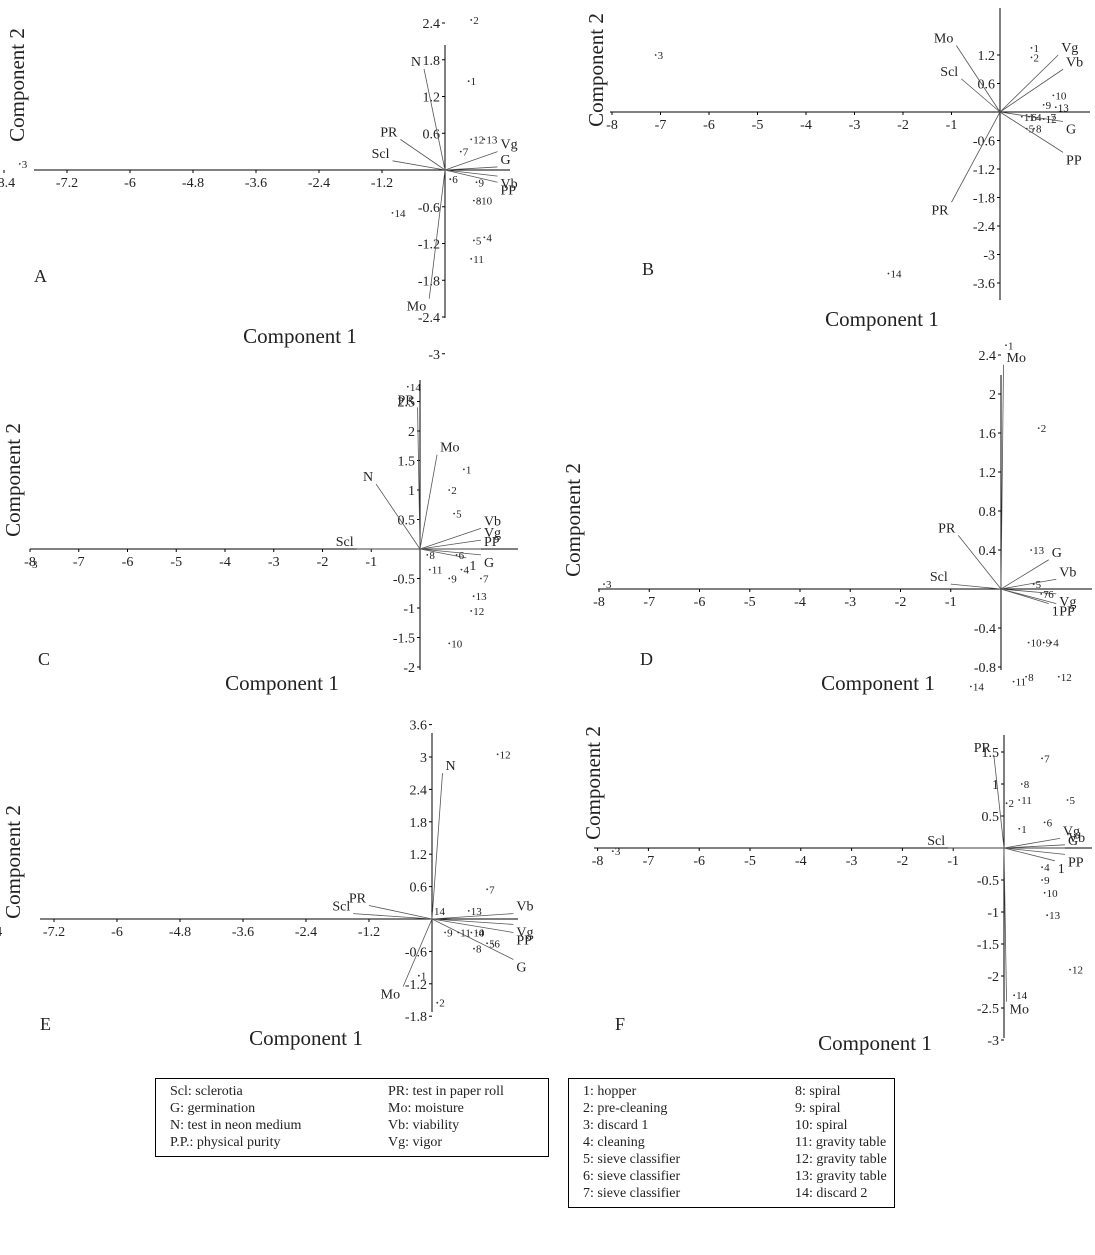 The image size is (1095, 1255). What do you see at coordinates (610, 1091) in the screenshot?
I see `legend-entry: 1: hopper` at bounding box center [610, 1091].